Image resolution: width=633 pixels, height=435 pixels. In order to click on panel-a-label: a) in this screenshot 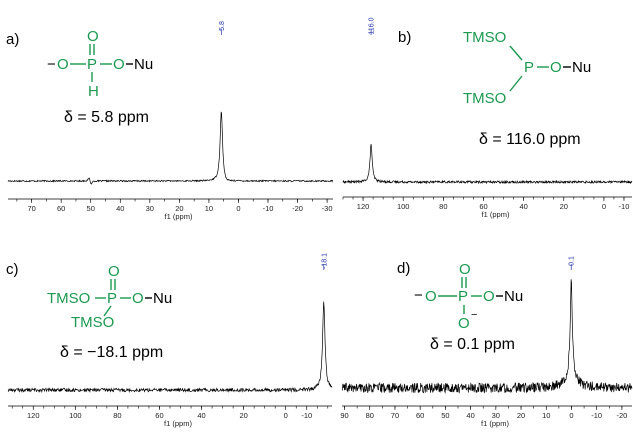, I will do `click(12, 39)`.